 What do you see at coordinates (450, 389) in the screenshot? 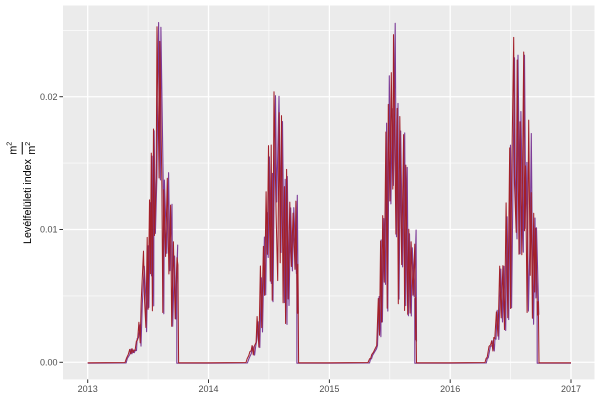
I see `svg-text: 2016` at bounding box center [450, 389].